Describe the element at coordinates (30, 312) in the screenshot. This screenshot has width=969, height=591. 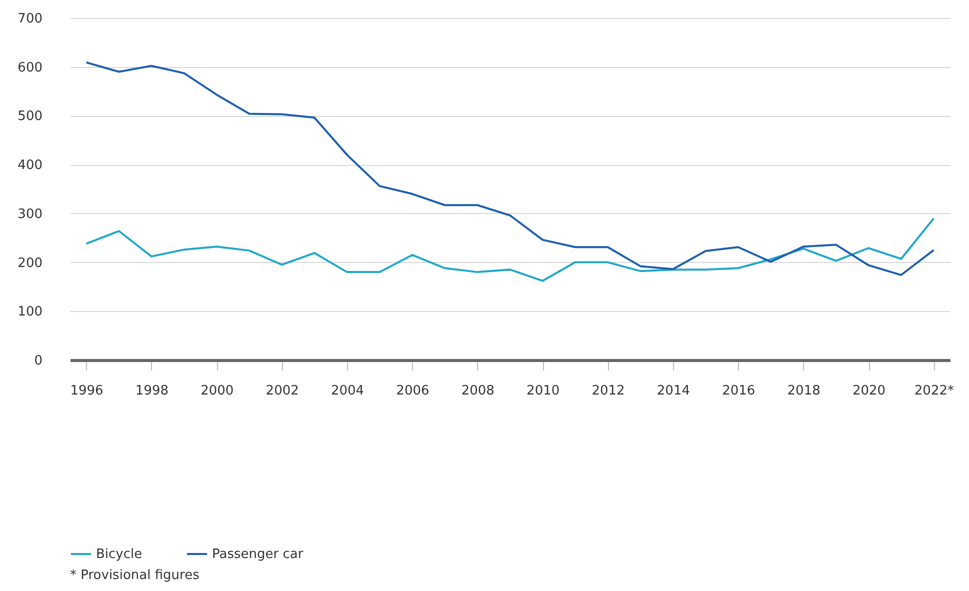
I see `y-tick-label: 100` at that location.